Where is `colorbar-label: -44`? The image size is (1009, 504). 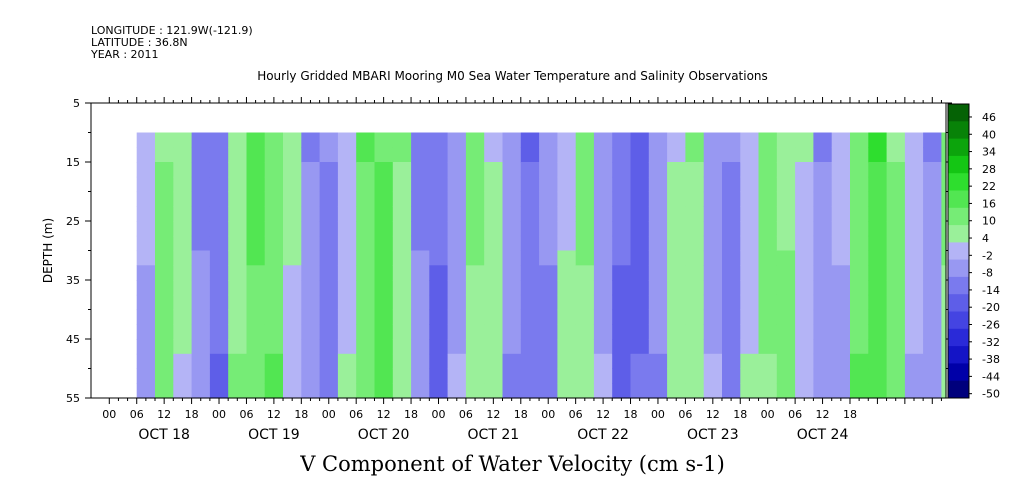 colorbar-label: -44 is located at coordinates (991, 376).